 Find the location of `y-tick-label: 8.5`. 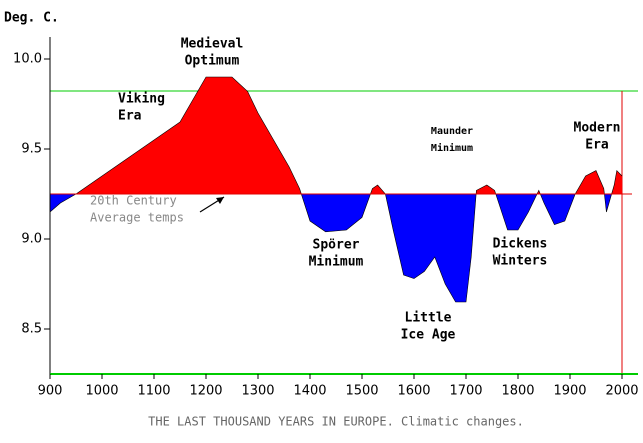

y-tick-label: 8.5 is located at coordinates (31, 329).